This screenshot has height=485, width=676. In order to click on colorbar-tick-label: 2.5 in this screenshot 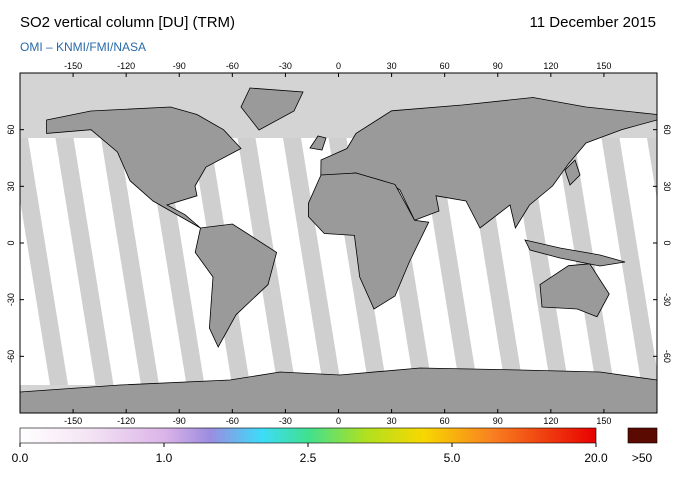, I will do `click(308, 458)`.